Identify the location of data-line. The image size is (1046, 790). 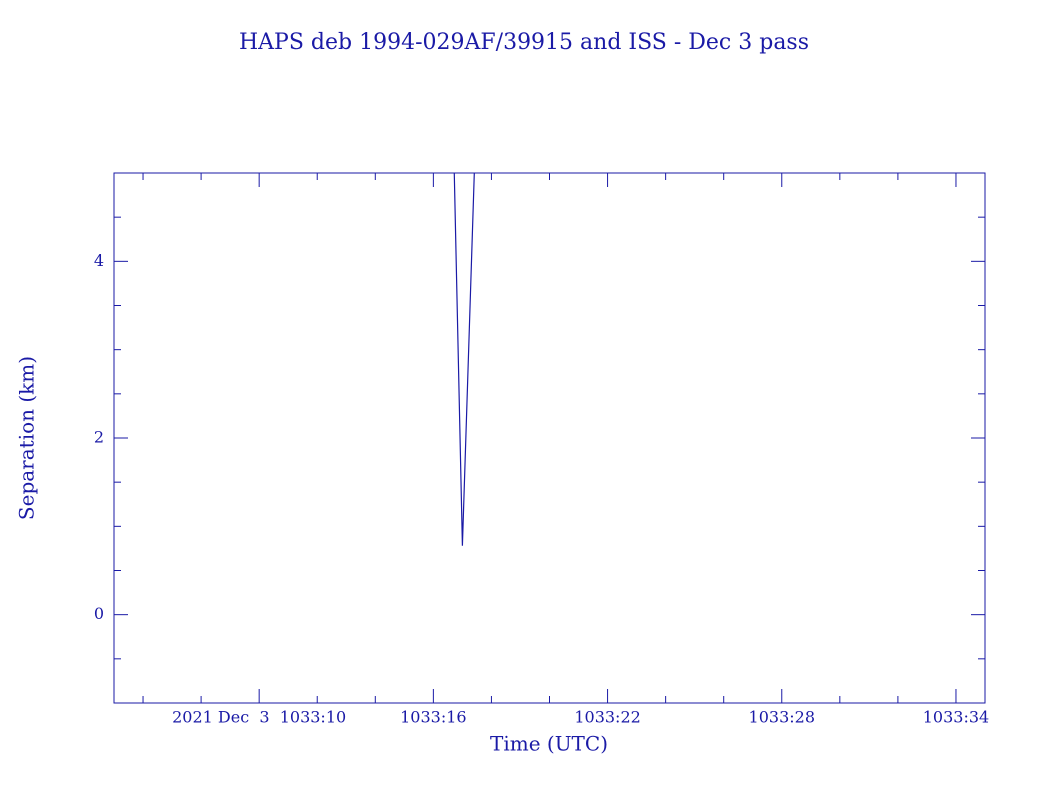
(464, 359).